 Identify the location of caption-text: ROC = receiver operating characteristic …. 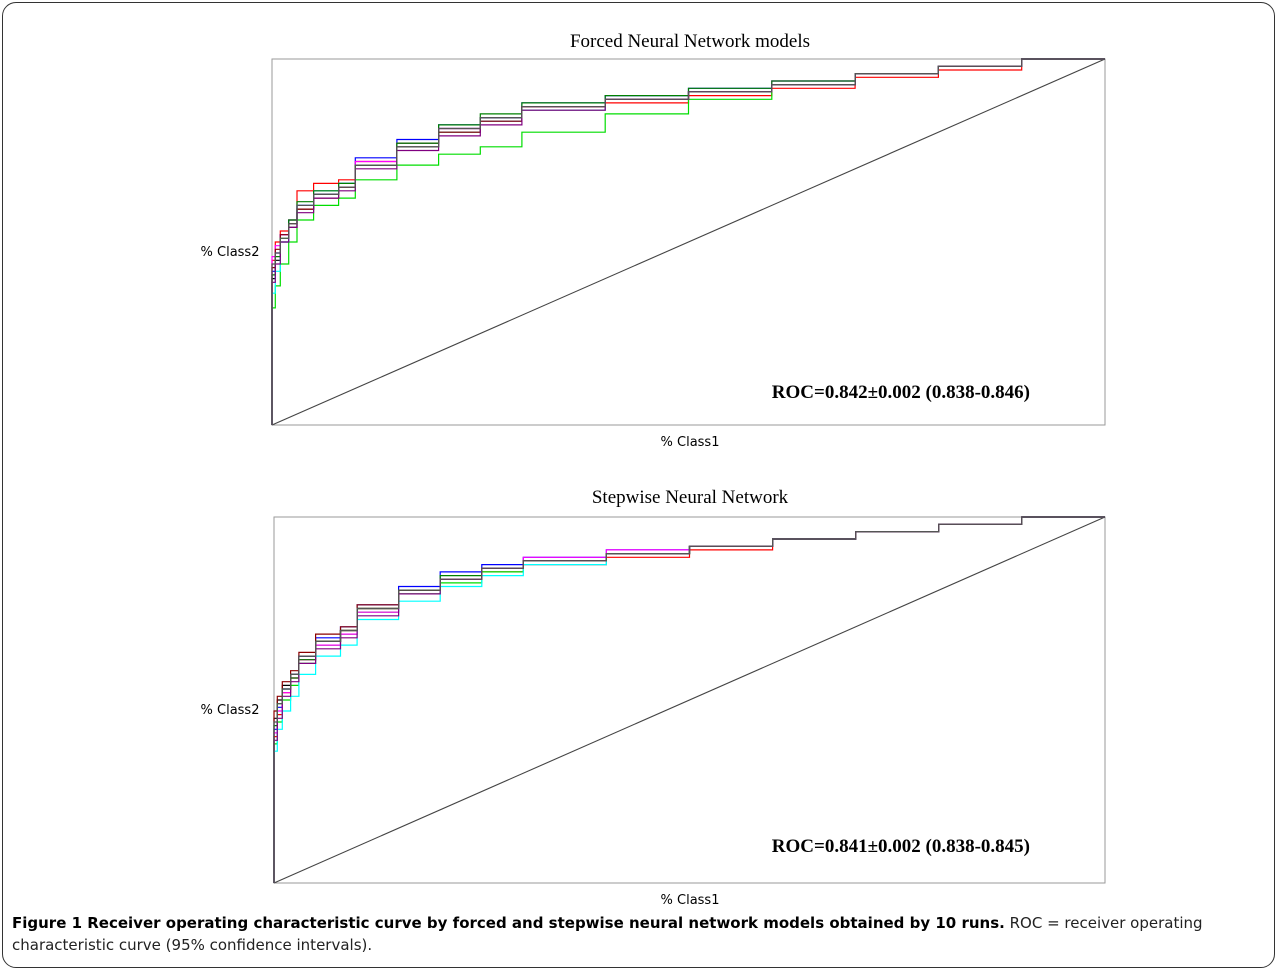
(607, 934).